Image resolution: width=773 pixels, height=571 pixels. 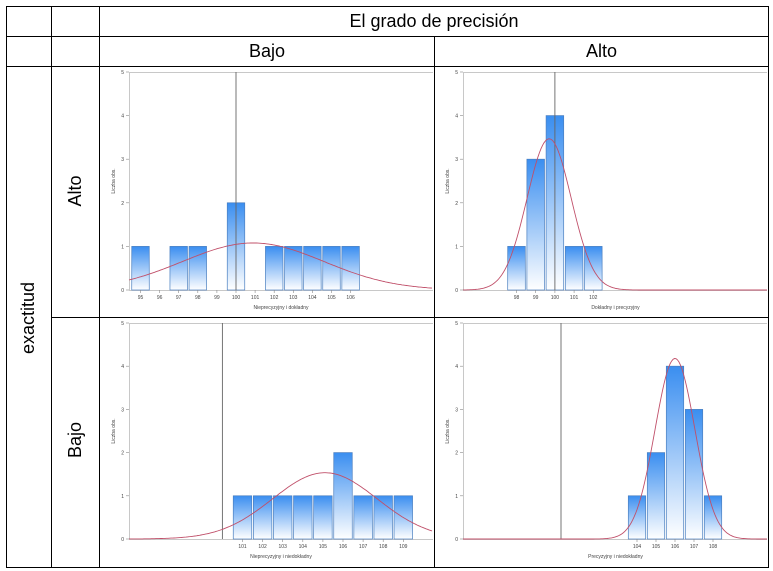 I want to click on header-precision-degree: El grado de precisión, so click(x=434, y=21).